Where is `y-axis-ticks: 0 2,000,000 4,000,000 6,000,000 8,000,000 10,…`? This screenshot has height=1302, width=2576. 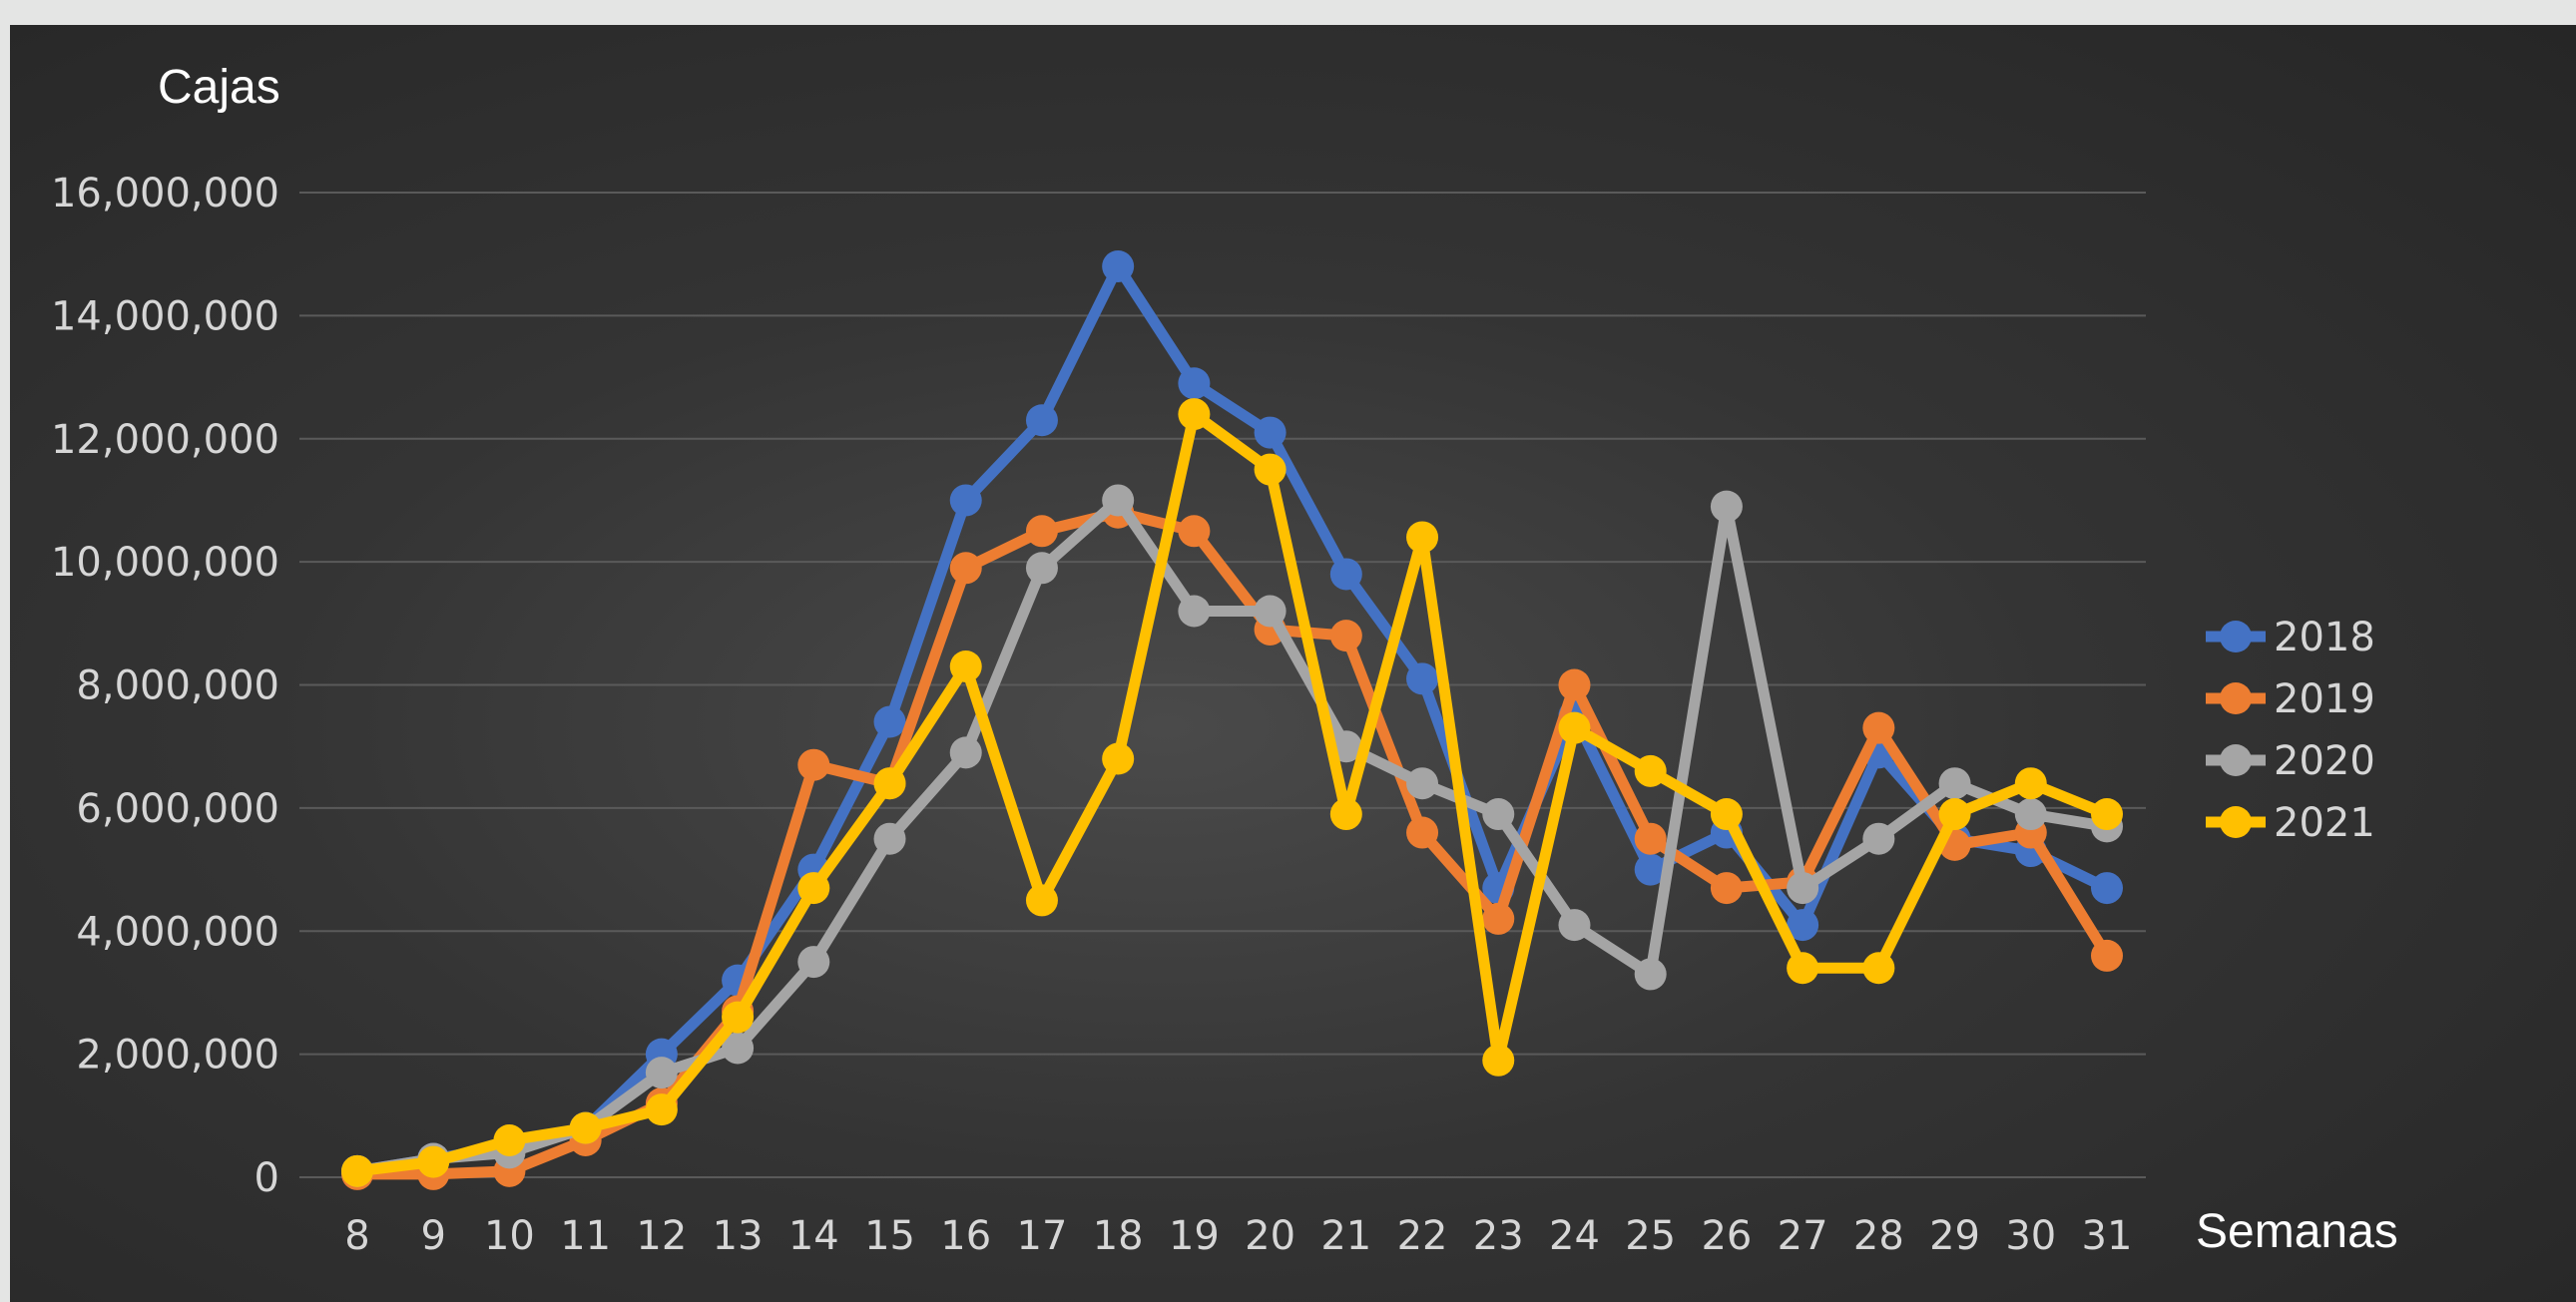
y-axis-ticks: 0 2,000,000 4,000,000 6,000,000 8,000,000 10,… is located at coordinates (165, 686).